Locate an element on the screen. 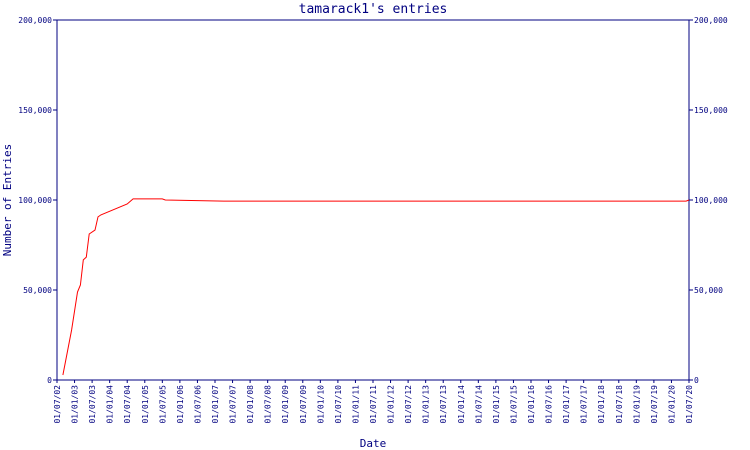 The image size is (750, 450). x-tick-label: 01/01/08 is located at coordinates (250, 404).